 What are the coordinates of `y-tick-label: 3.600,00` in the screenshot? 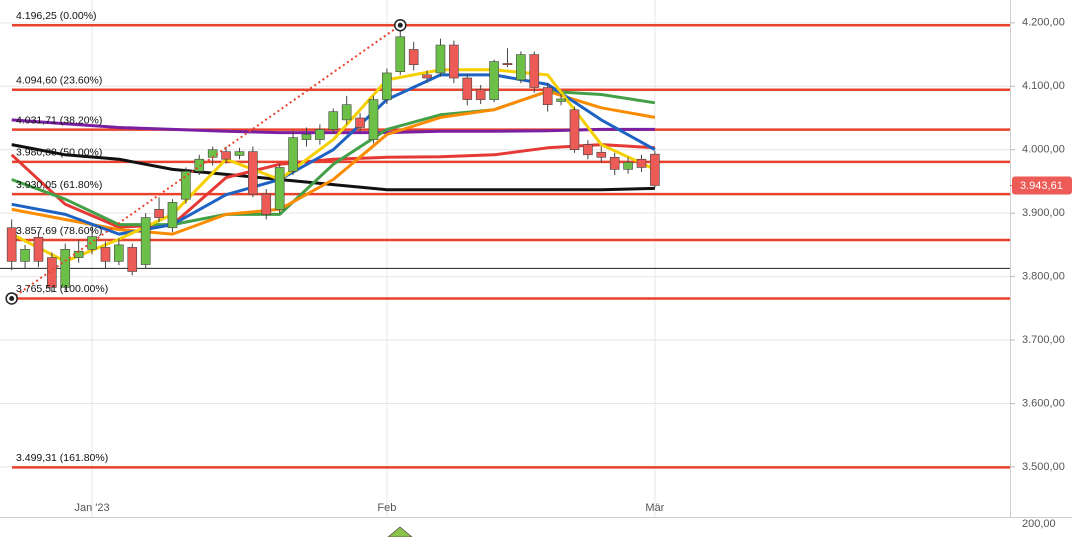 It's located at (1043, 403).